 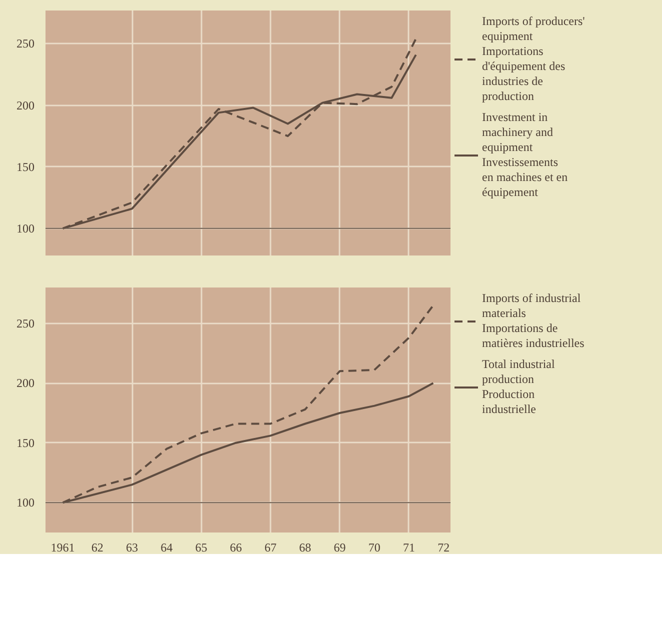 I want to click on x-tick-label: 66, so click(x=236, y=547).